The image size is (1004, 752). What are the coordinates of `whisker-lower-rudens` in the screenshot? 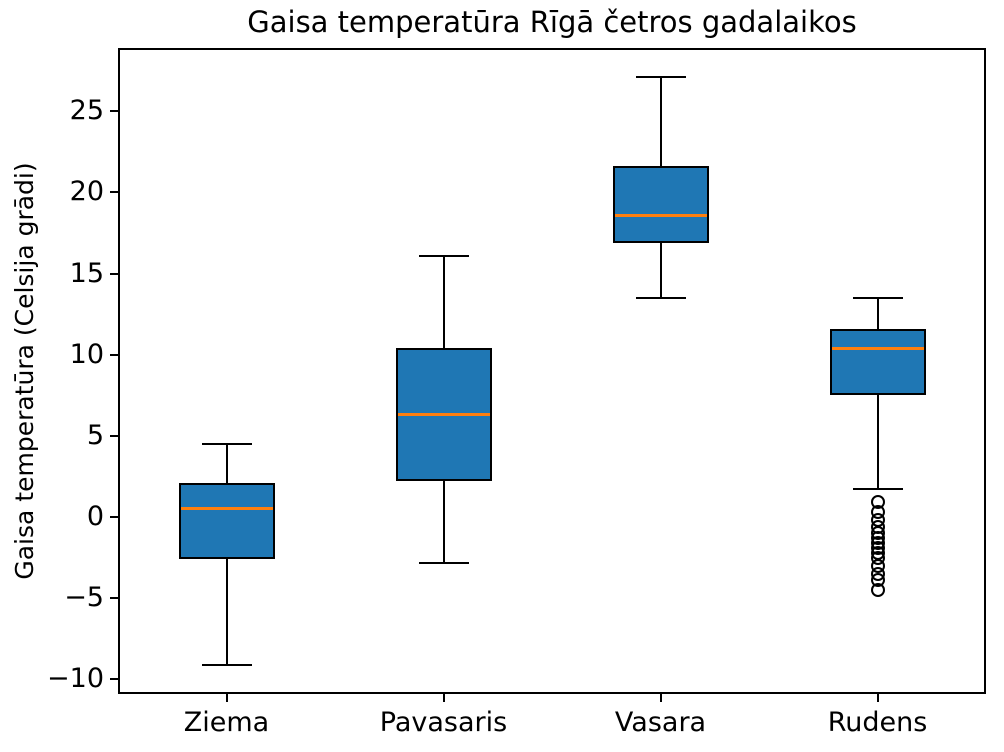 It's located at (877, 442).